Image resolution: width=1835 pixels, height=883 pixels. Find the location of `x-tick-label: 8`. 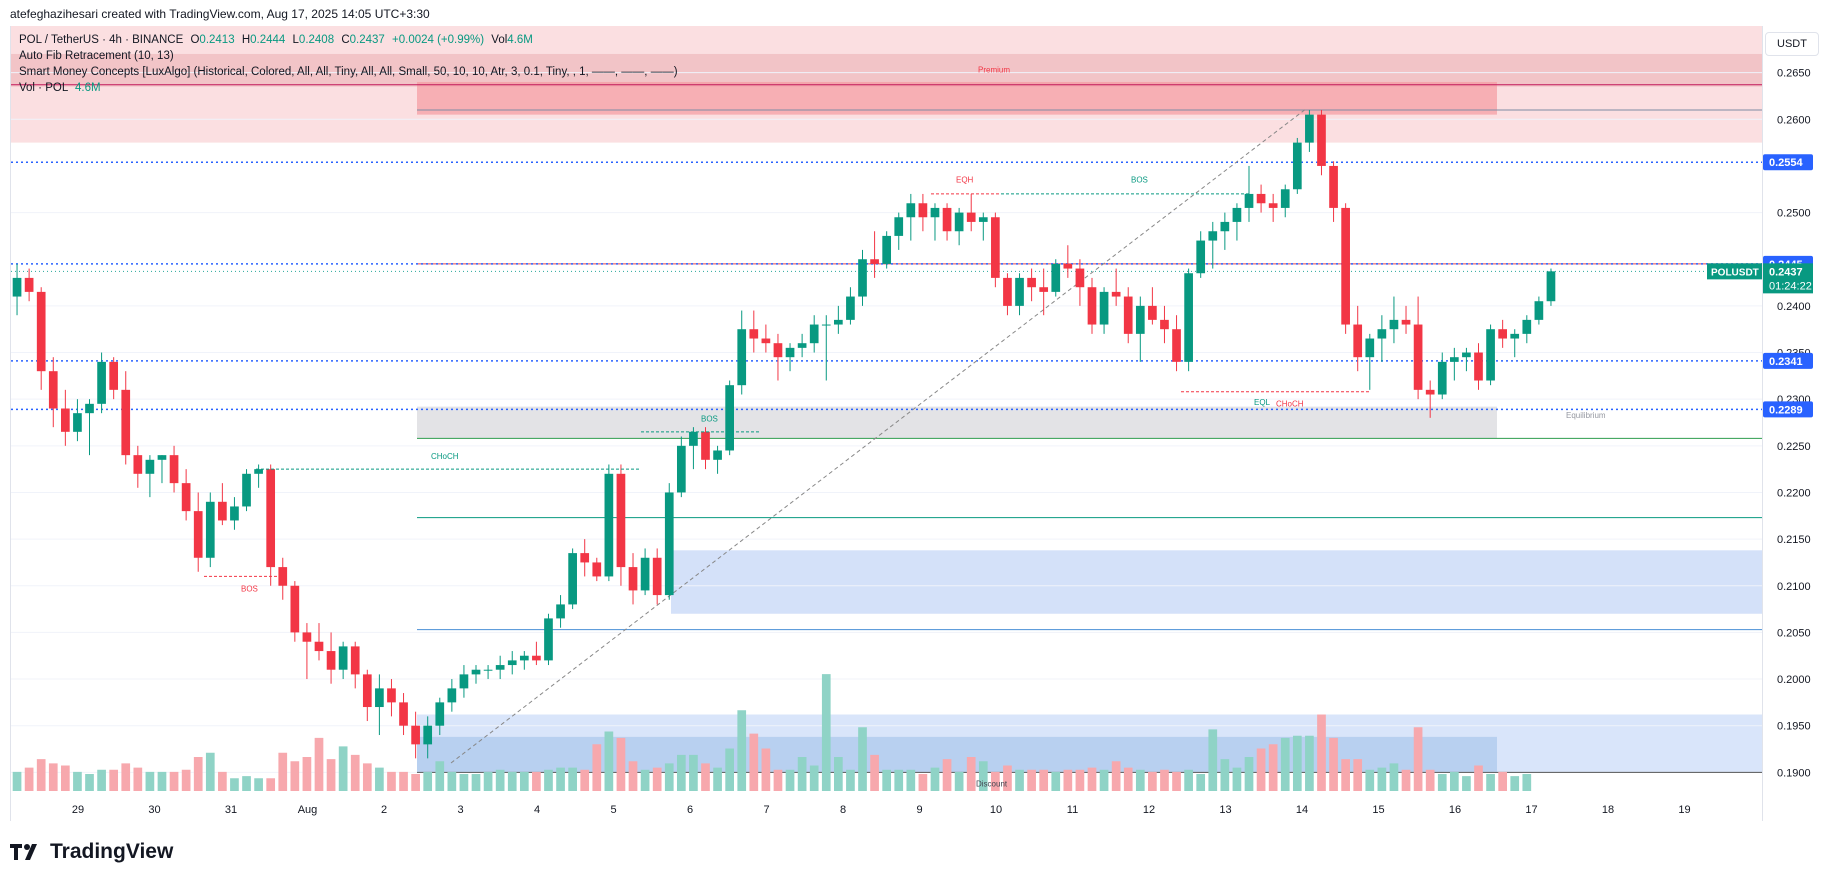

x-tick-label: 8 is located at coordinates (843, 810).